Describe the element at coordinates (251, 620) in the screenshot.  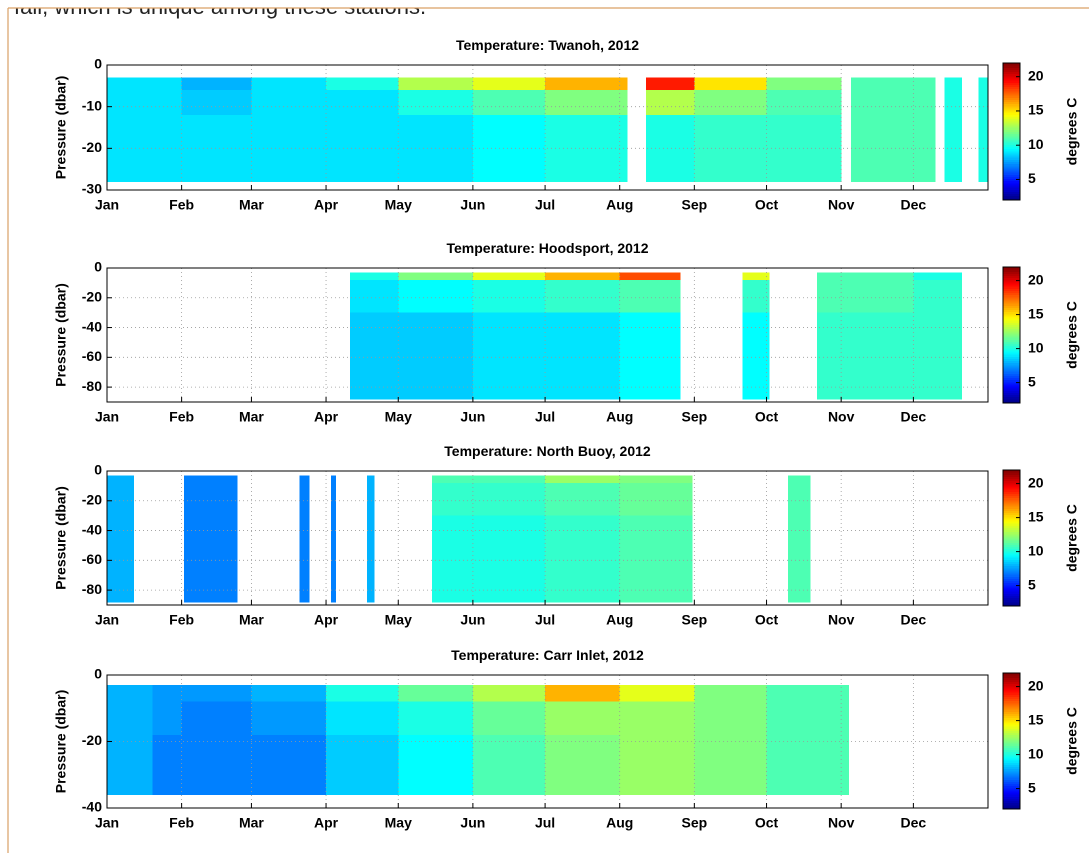
I see `x-tick-label: Mar` at that location.